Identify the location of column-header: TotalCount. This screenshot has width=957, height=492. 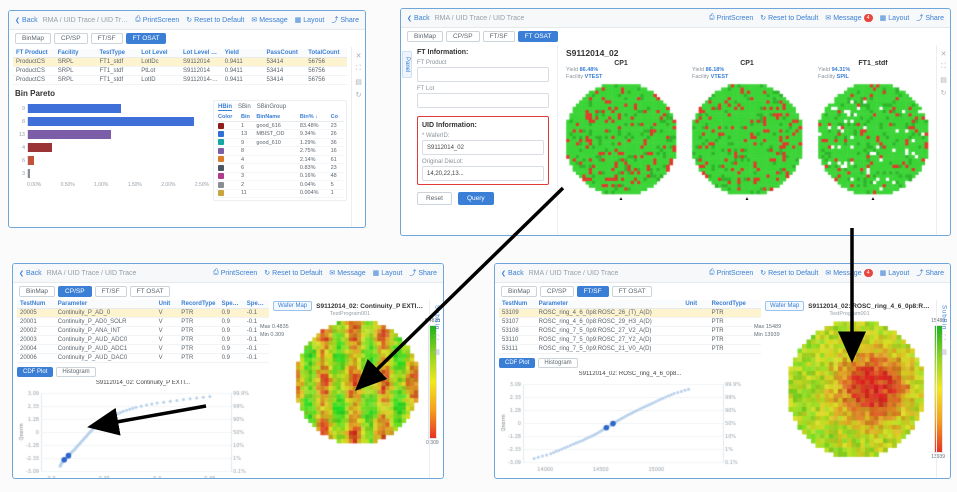
(326, 53).